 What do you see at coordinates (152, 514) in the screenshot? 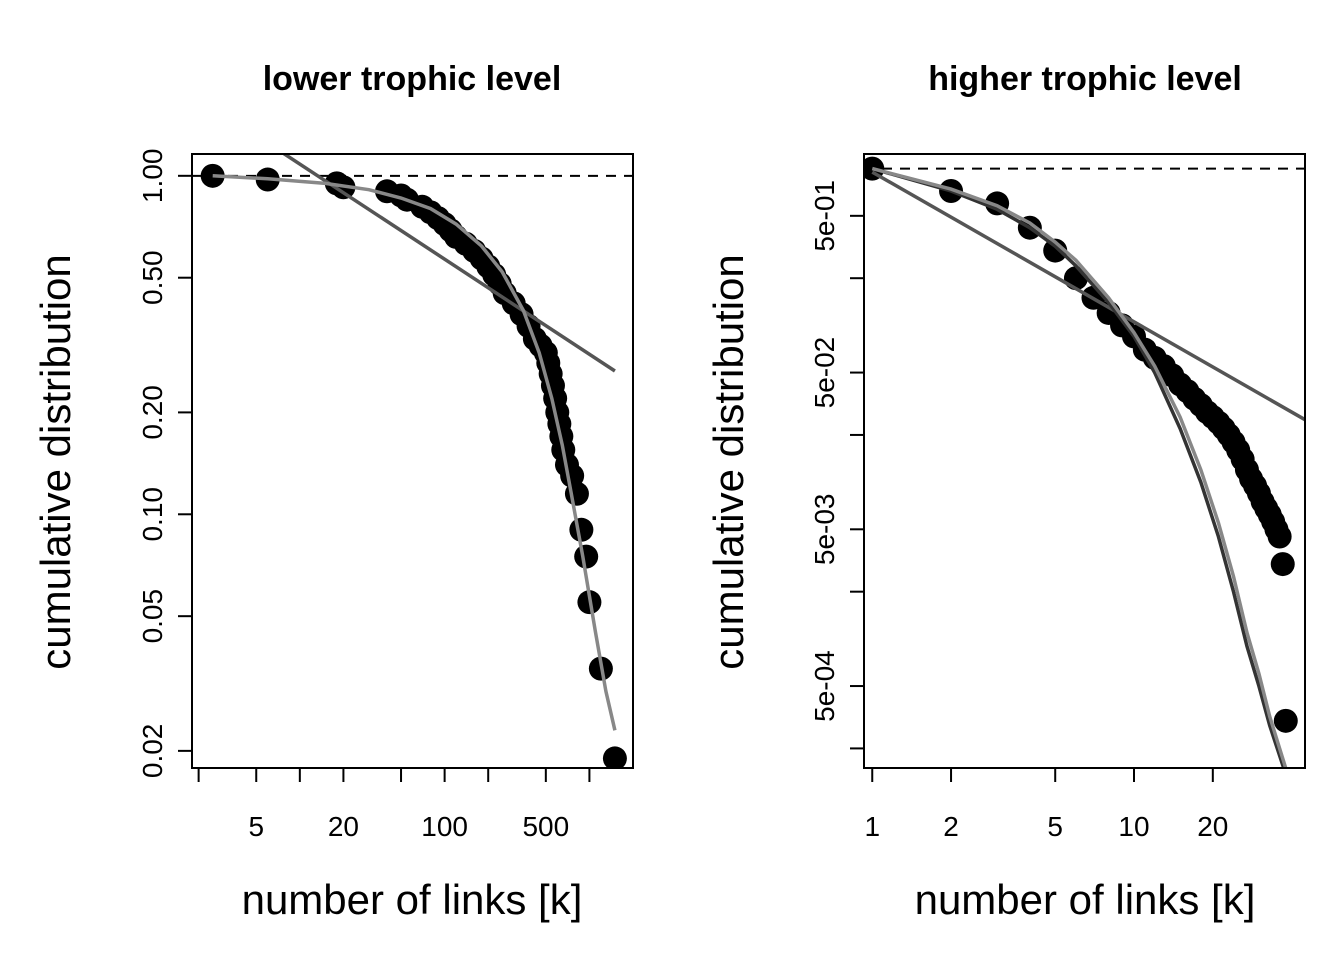
I see `y-tick-label: 0.10` at bounding box center [152, 514].